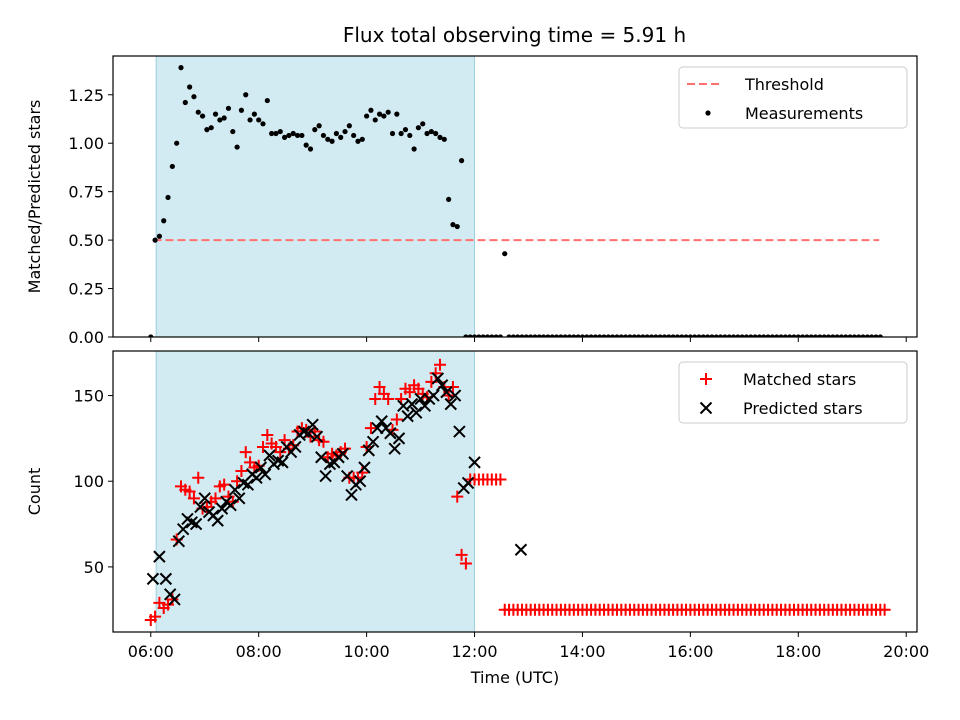 The image size is (960, 720). Describe the element at coordinates (86, 337) in the screenshot. I see `y-tick-label: 0.00` at that location.